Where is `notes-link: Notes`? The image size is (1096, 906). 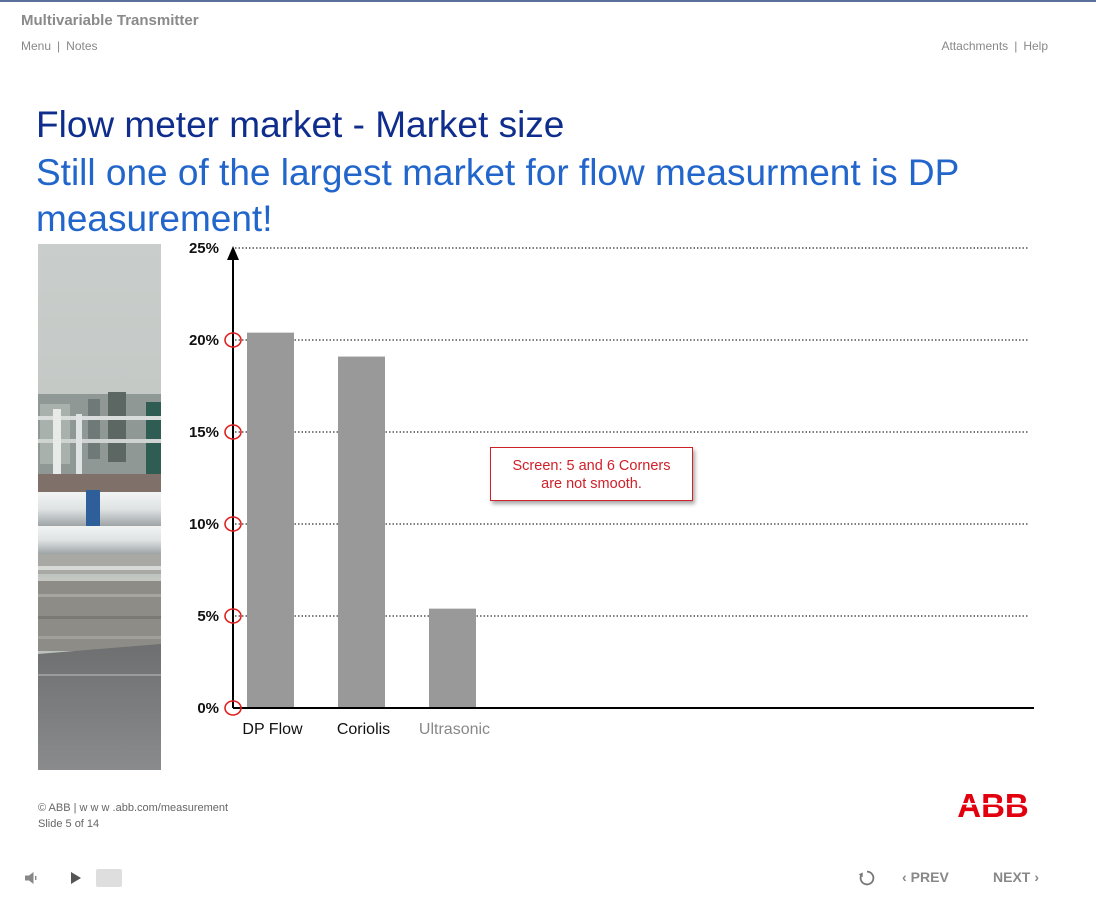 notes-link: Notes is located at coordinates (82, 46).